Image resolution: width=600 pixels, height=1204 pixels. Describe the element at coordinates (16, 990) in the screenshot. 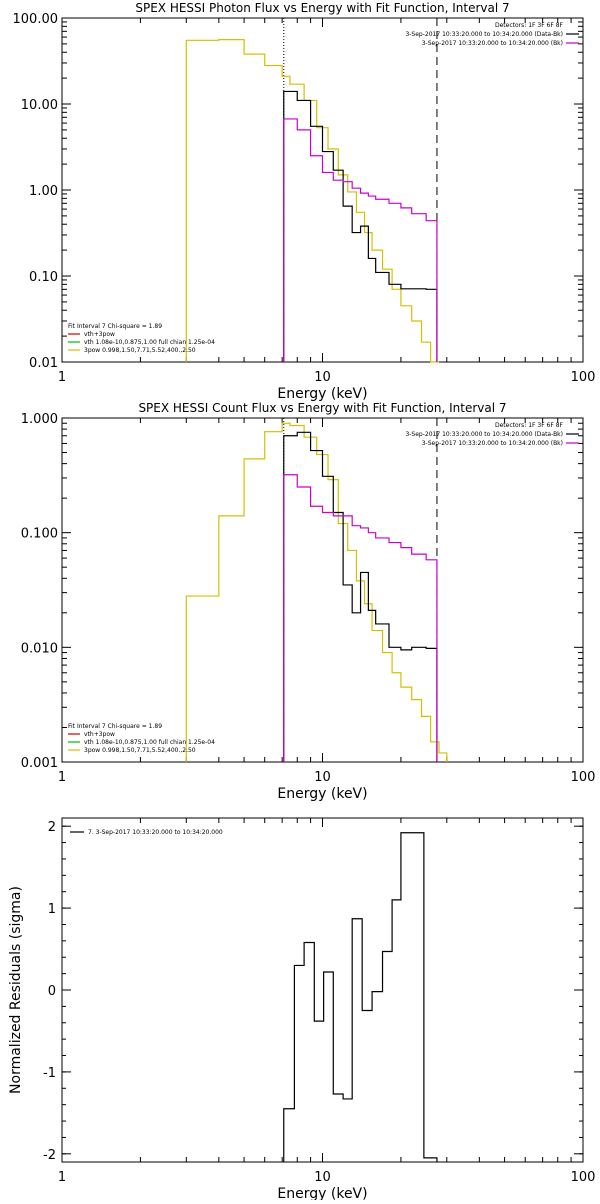

I see `y-axis-label: Normalized Residuals (sigma)` at that location.